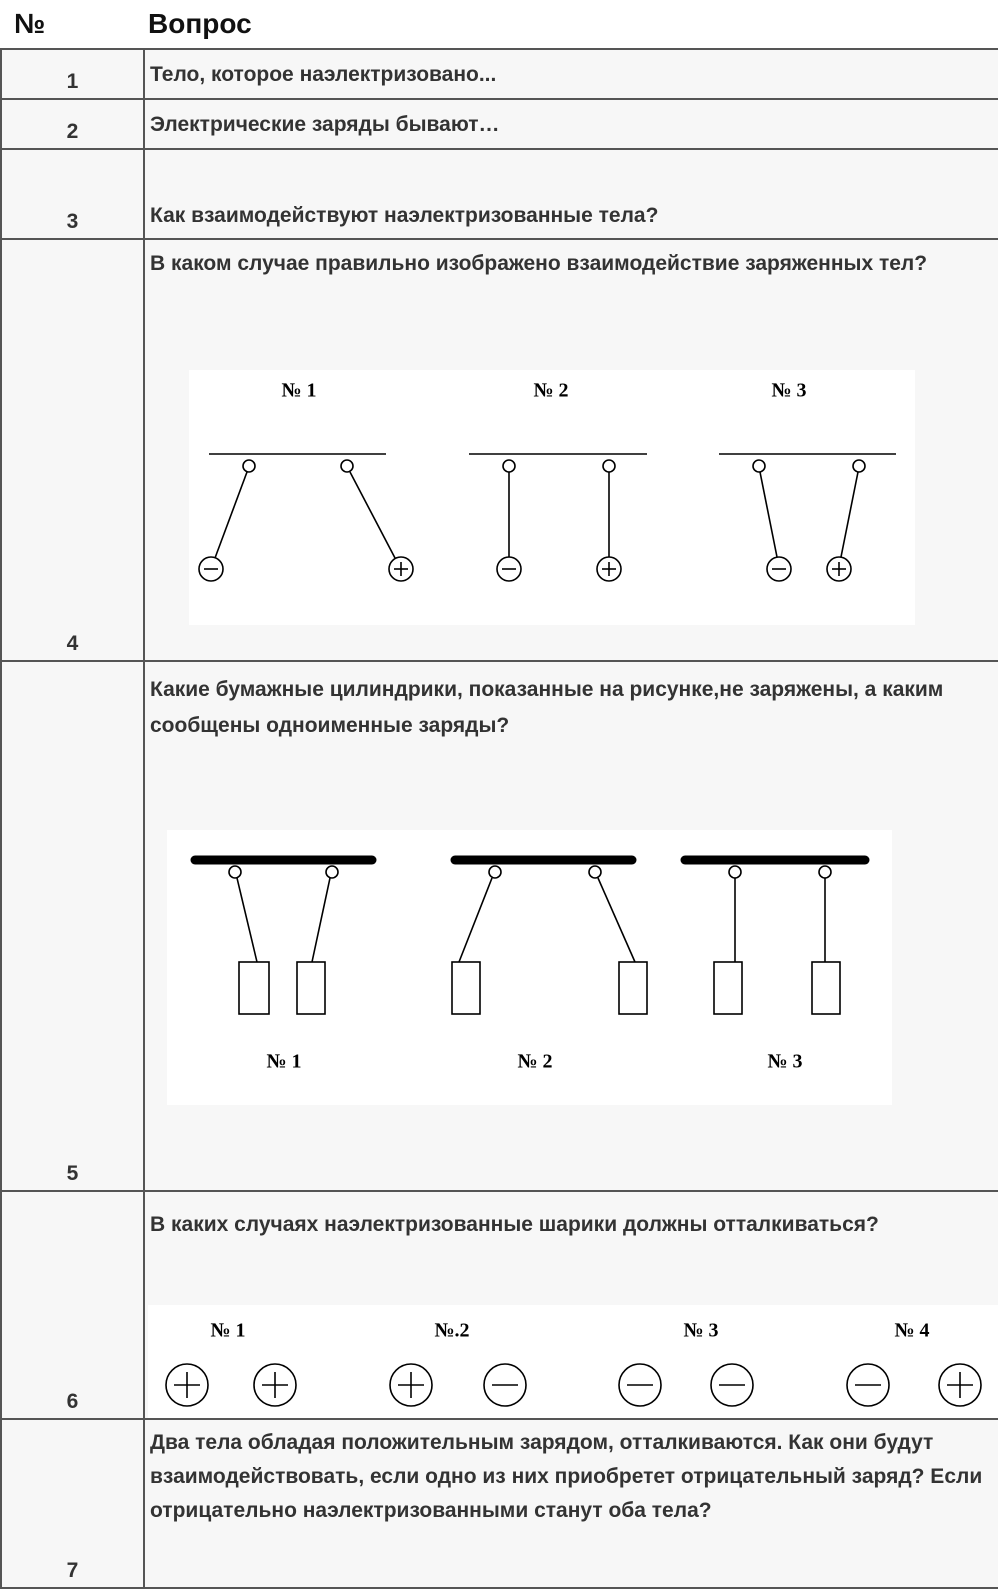  What do you see at coordinates (451, 1331) in the screenshot?
I see `figure-label: №.2` at bounding box center [451, 1331].